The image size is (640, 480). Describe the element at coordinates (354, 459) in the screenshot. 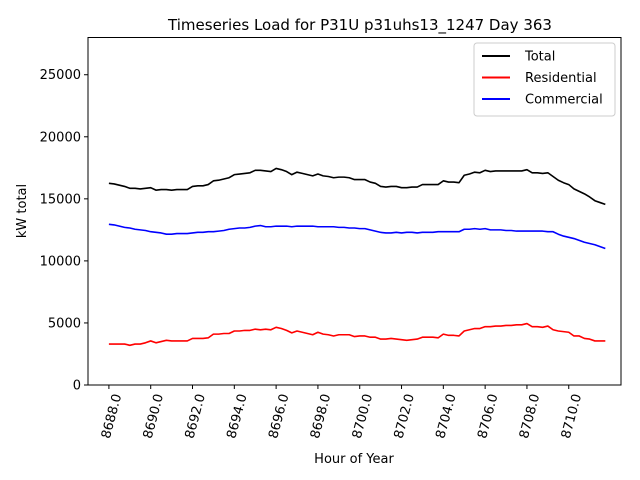

I see `x-axis-label: Hour of Year` at that location.